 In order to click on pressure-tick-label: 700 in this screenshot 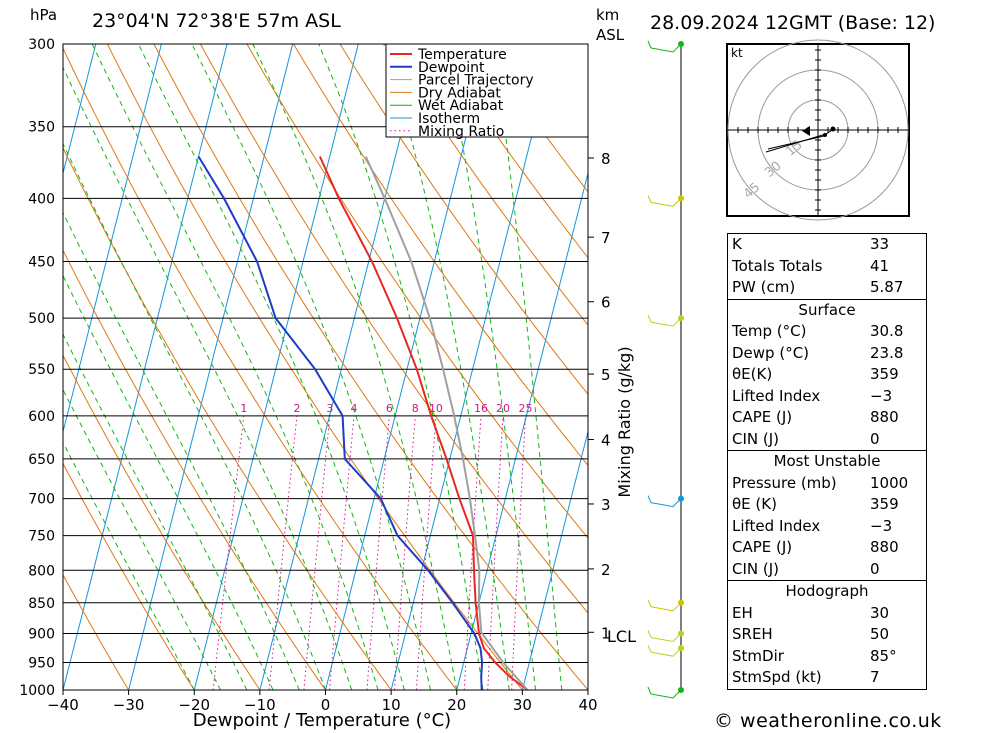, I will do `click(41, 500)`.